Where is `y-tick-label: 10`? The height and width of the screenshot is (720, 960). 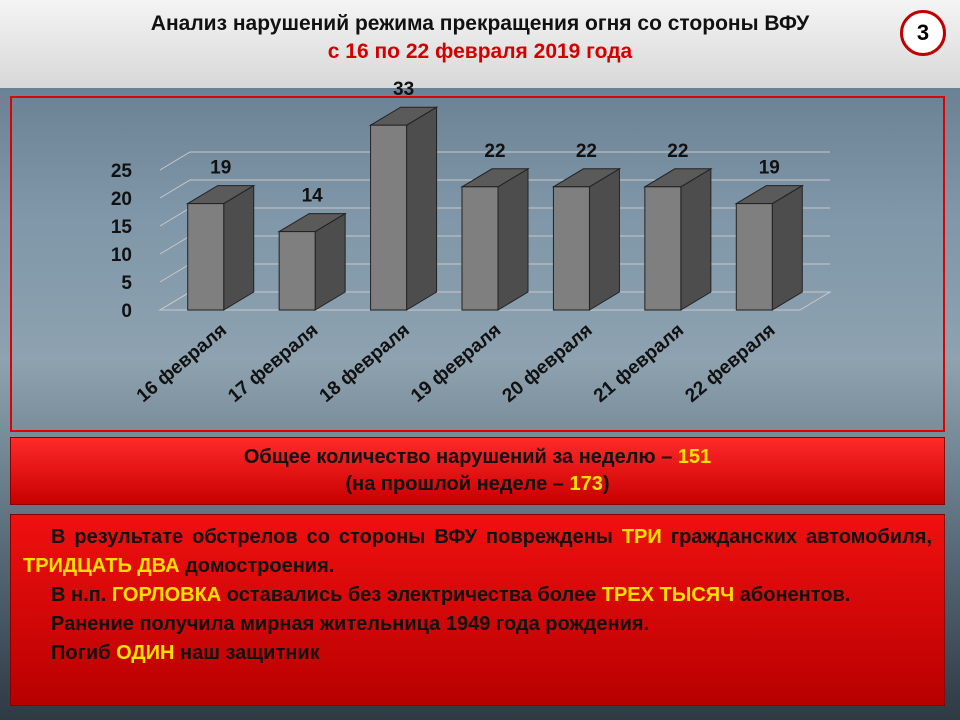
y-tick-label: 10 is located at coordinates (121, 255).